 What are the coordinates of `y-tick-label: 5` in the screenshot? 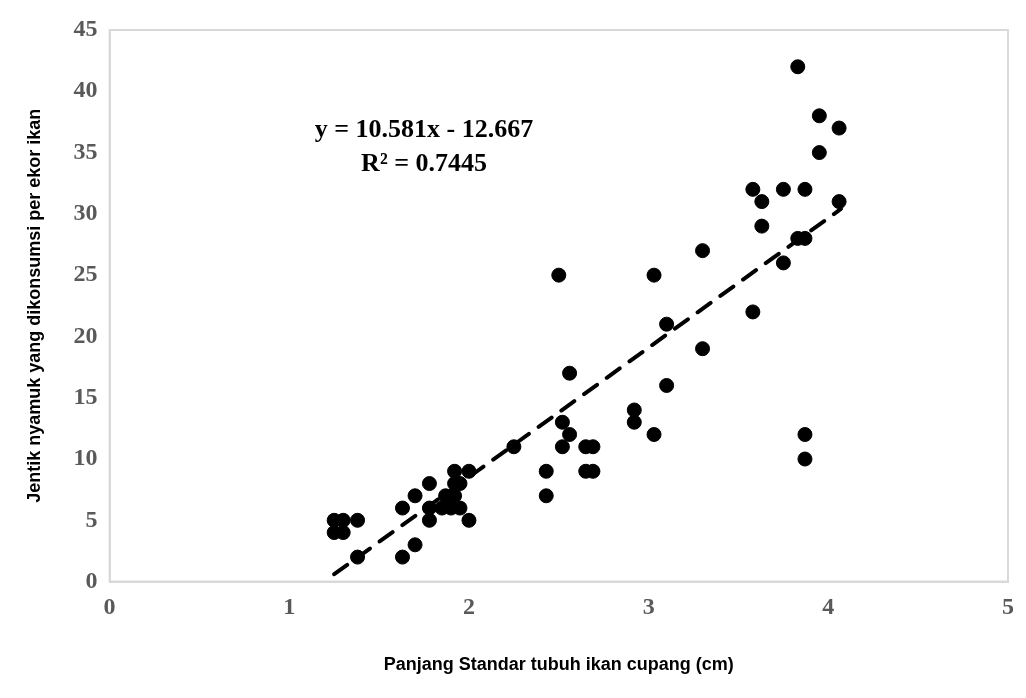 It's located at (91, 518).